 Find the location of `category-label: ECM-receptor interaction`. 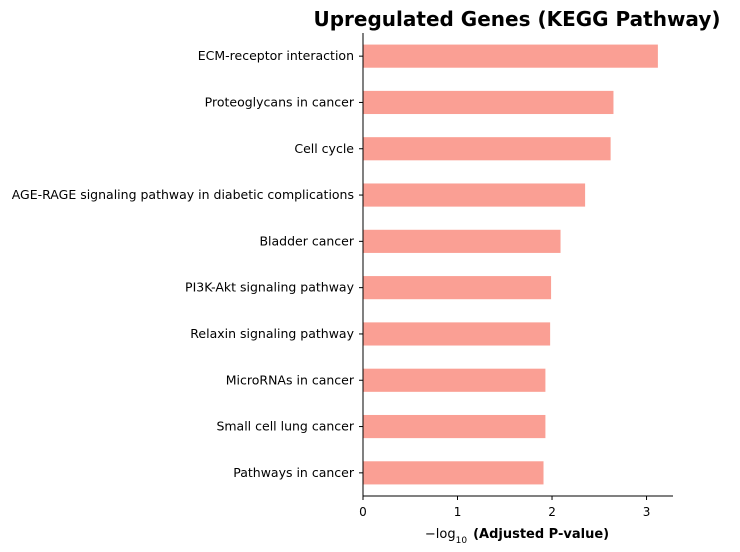

category-label: ECM-receptor interaction is located at coordinates (276, 55).